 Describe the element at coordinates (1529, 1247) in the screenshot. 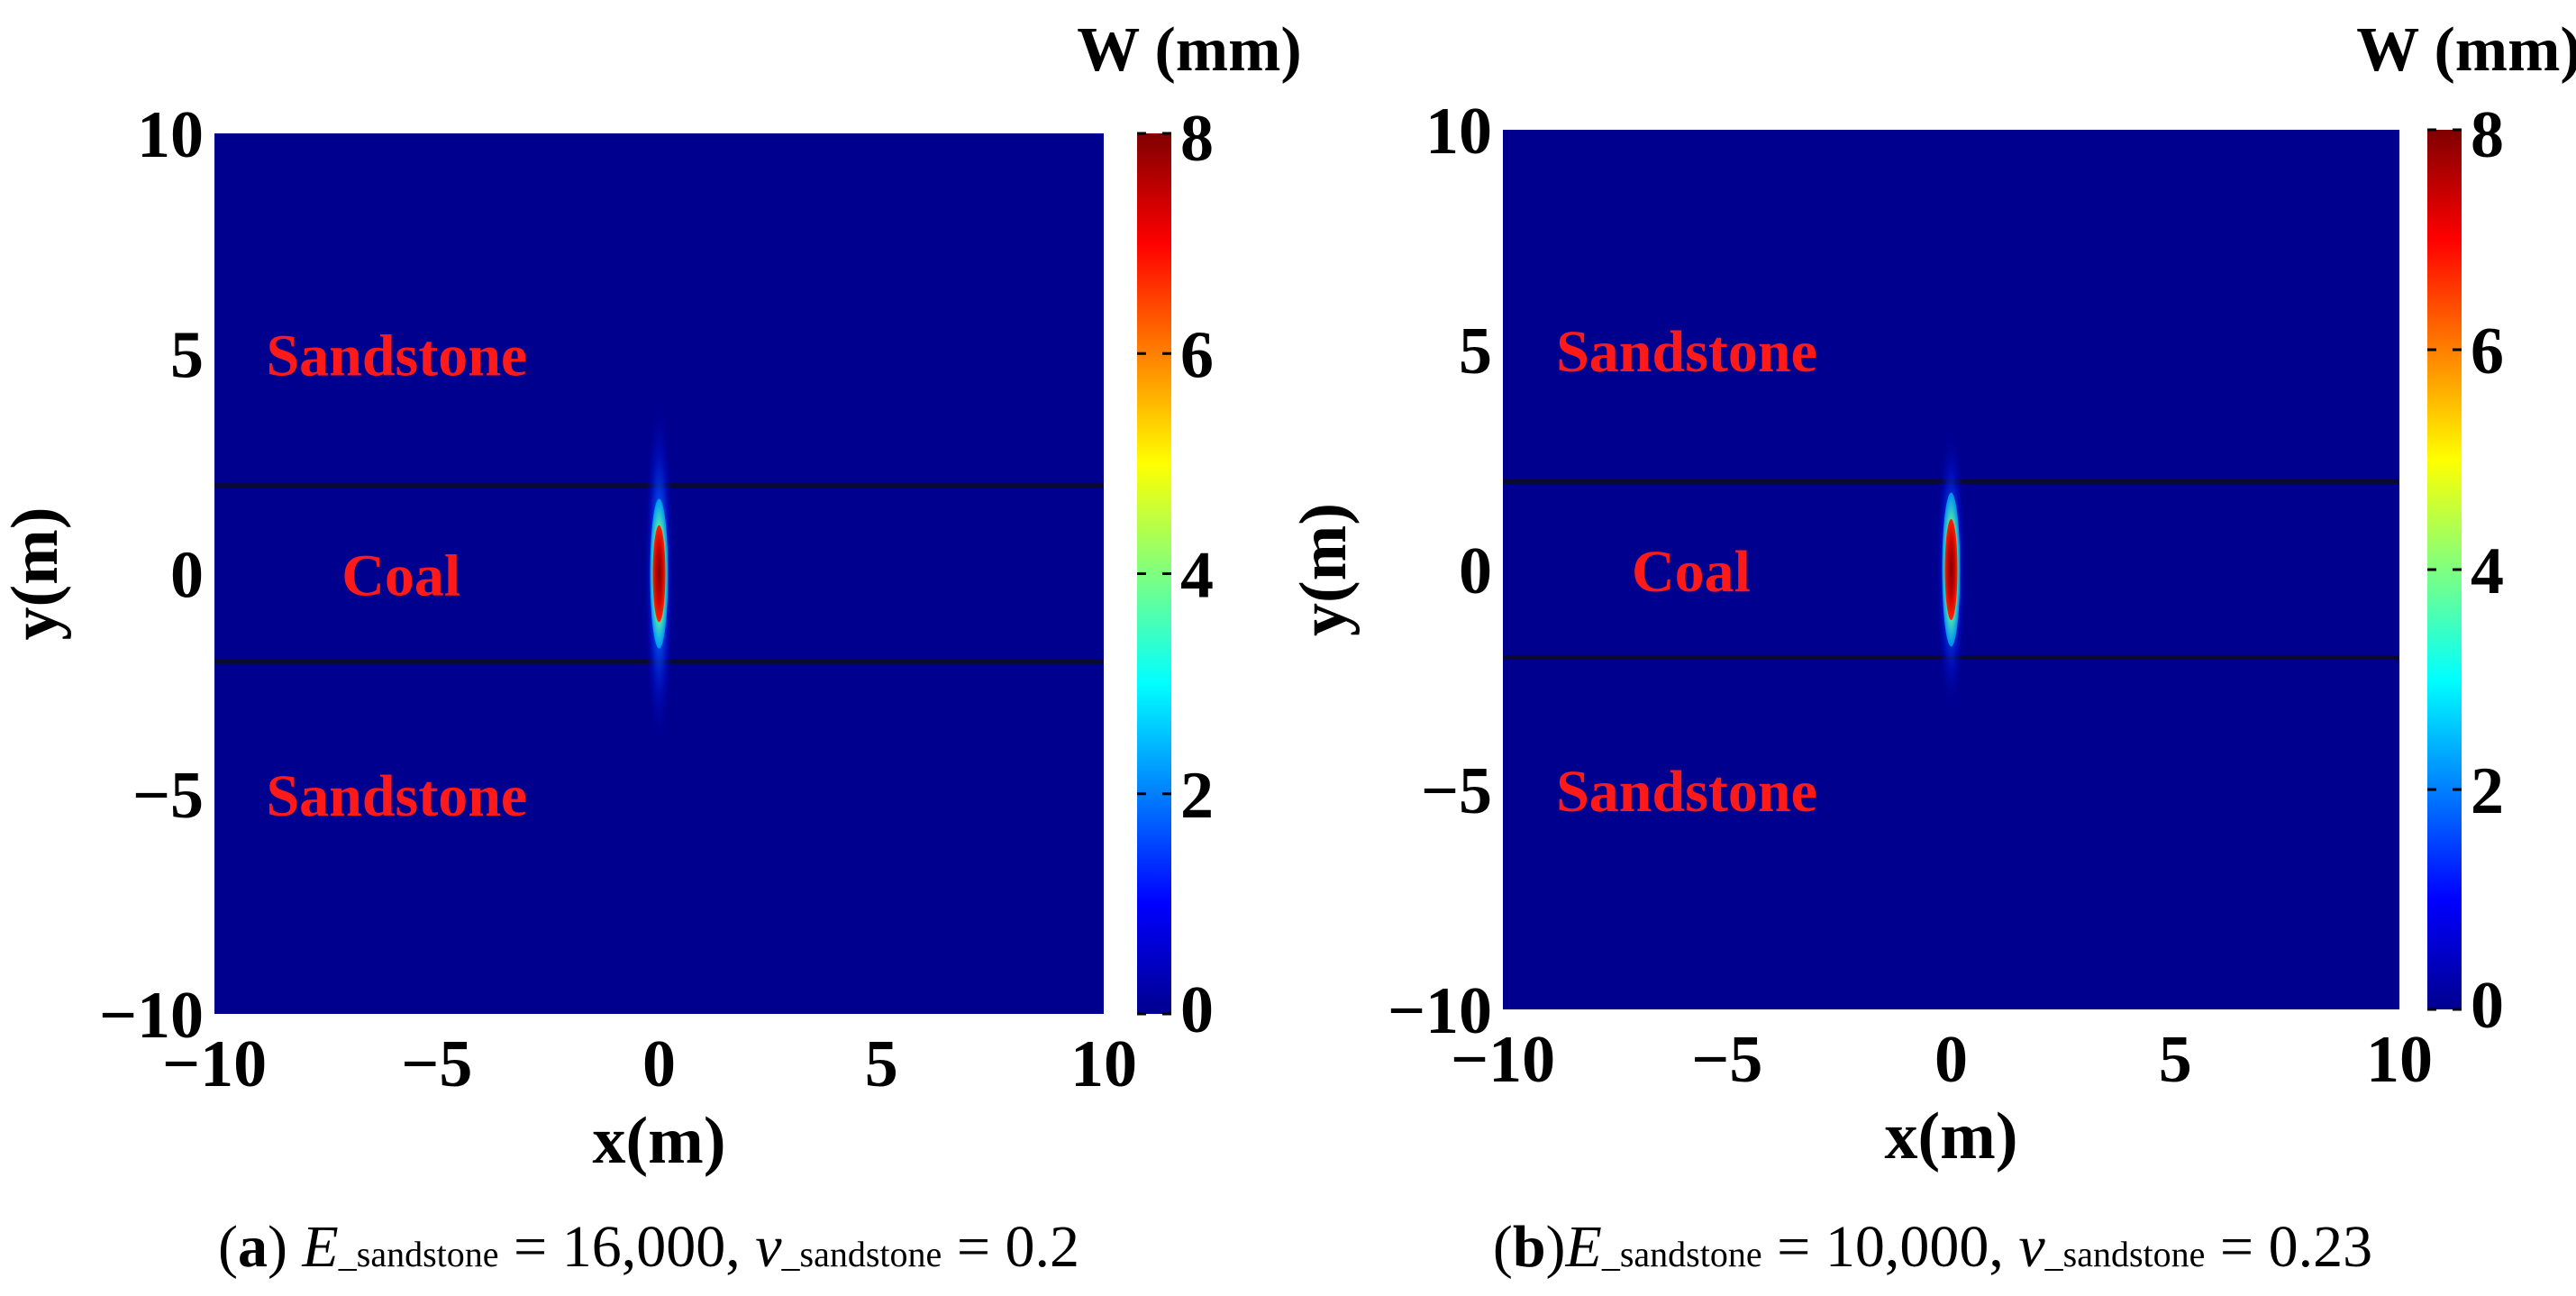

I see `caption-label-b: b` at that location.